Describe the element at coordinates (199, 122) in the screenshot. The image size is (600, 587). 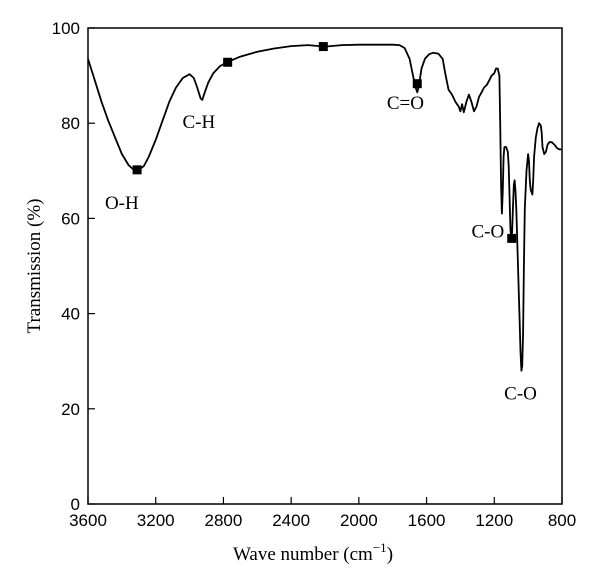
I see `peak-annotation: C-H` at that location.